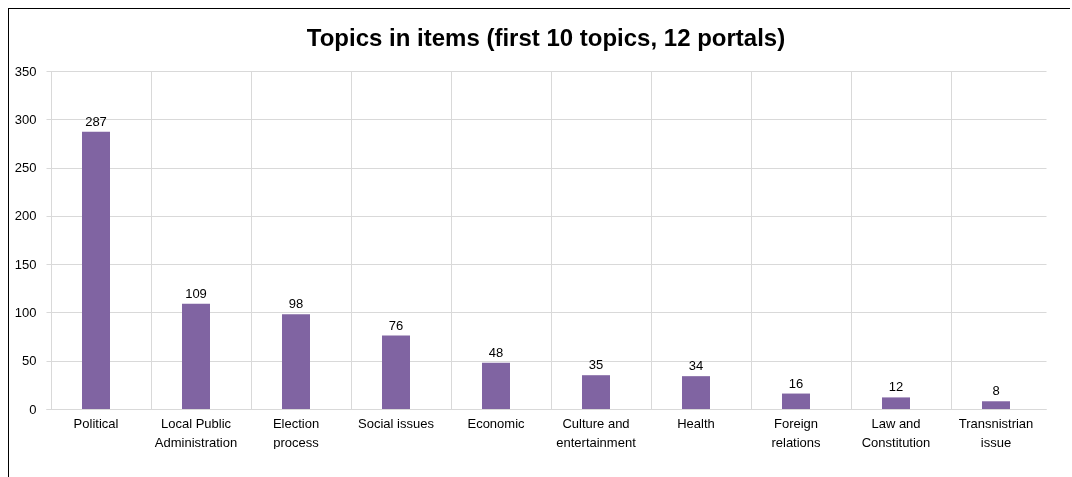 This screenshot has width=1072, height=477. I want to click on data-label: 98, so click(296, 304).